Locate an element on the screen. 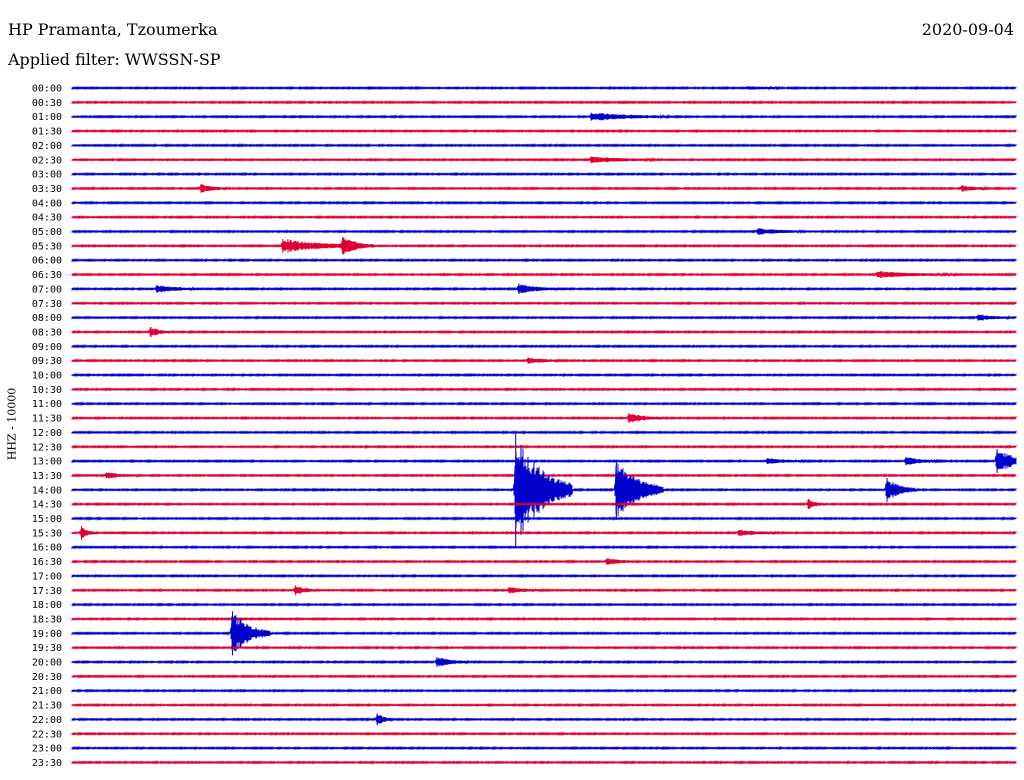 The width and height of the screenshot is (1024, 780). row-time-label: 01:00 is located at coordinates (47, 117).